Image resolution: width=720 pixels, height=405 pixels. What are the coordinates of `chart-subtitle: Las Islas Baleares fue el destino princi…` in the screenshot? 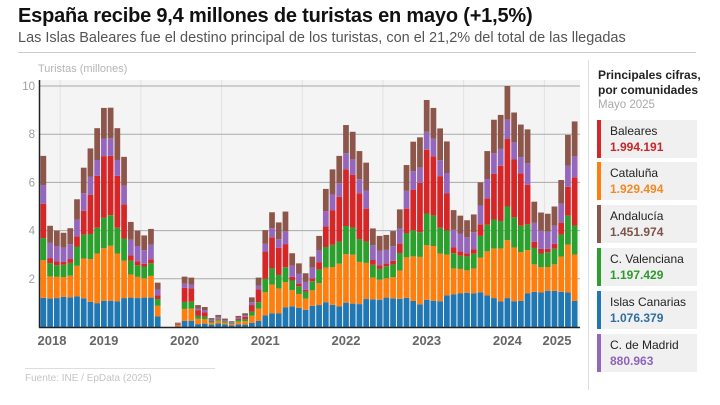 It's located at (322, 38).